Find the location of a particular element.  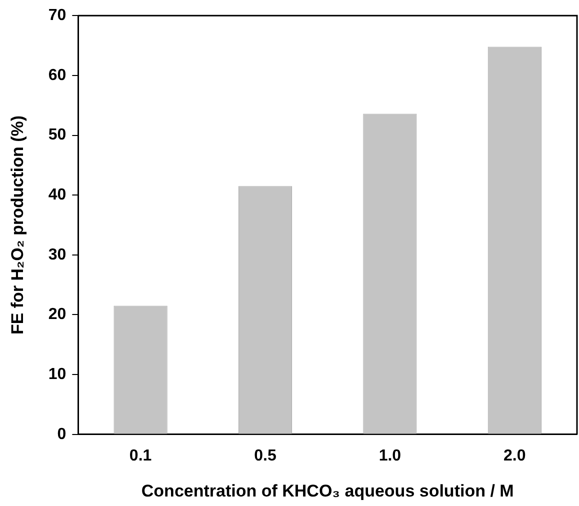

y-tick-label: 20 is located at coordinates (57, 315).